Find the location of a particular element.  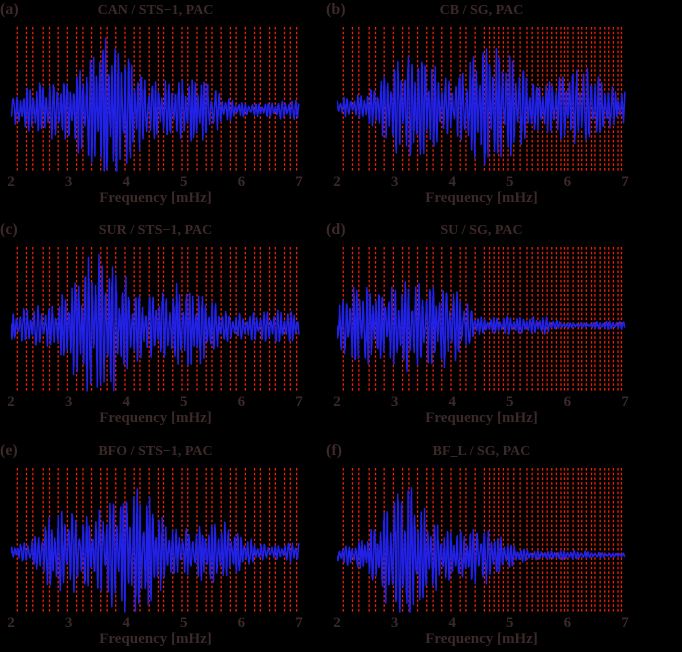

panel-d: (d) SU / SG, PAC 2 3 4 5 6 7 Frequency [mHz] is located at coordinates (477, 326).